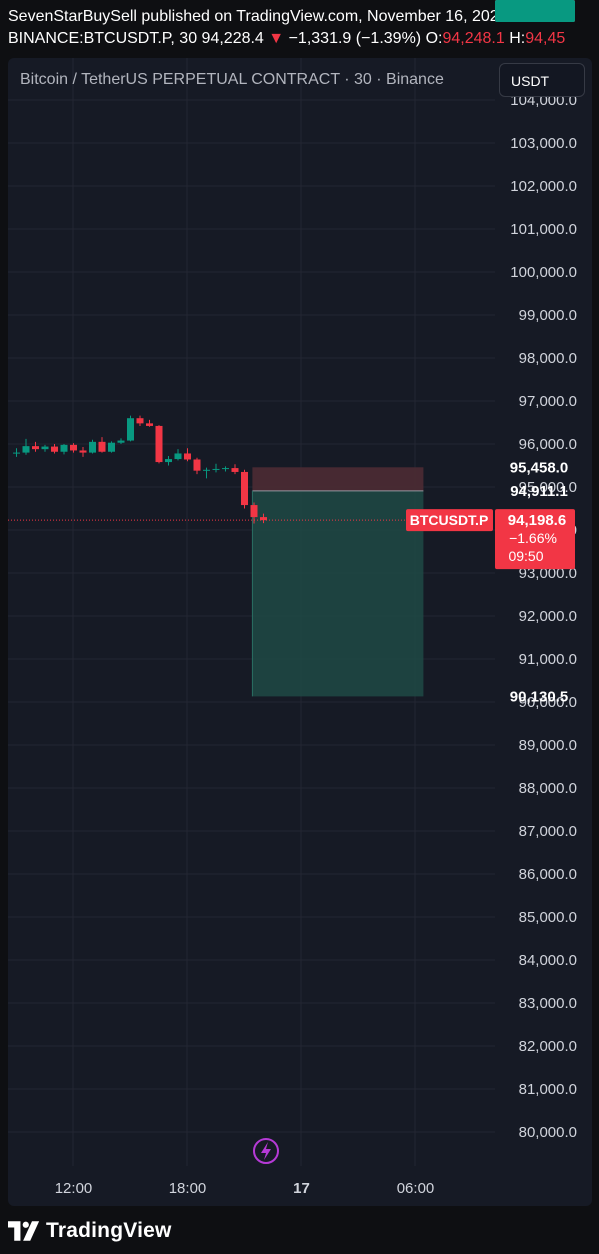 The width and height of the screenshot is (599, 1254). What do you see at coordinates (473, 38) in the screenshot?
I see `open-value: 94,248.1` at bounding box center [473, 38].